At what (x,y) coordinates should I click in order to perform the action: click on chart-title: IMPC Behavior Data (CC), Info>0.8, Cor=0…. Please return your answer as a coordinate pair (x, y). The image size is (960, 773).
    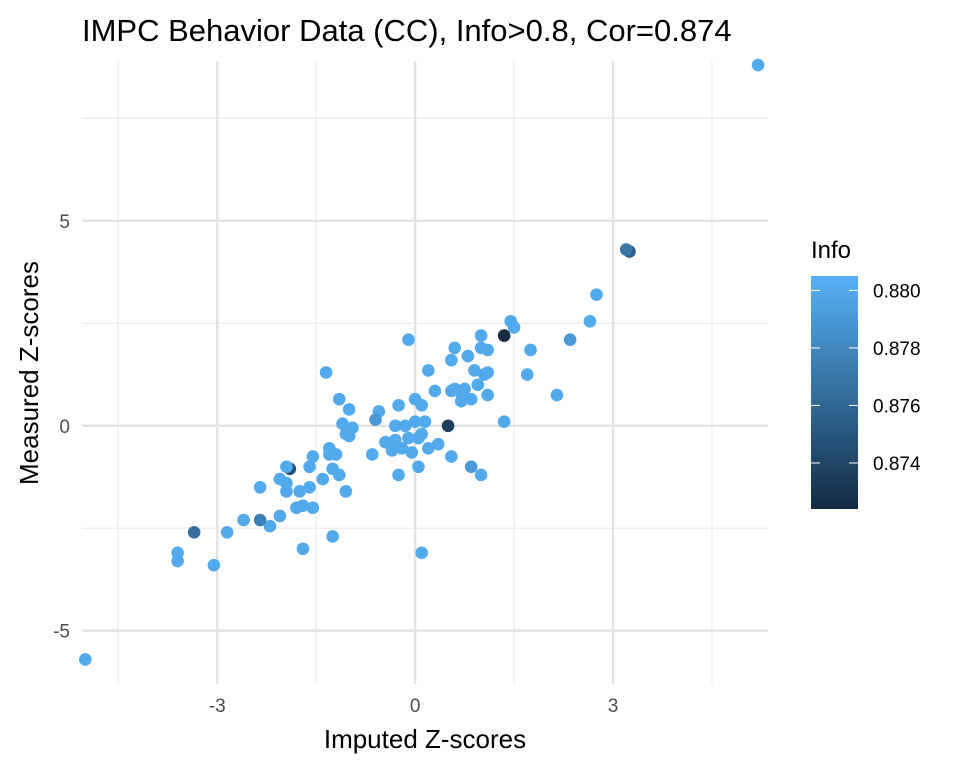
    Looking at the image, I should click on (407, 30).